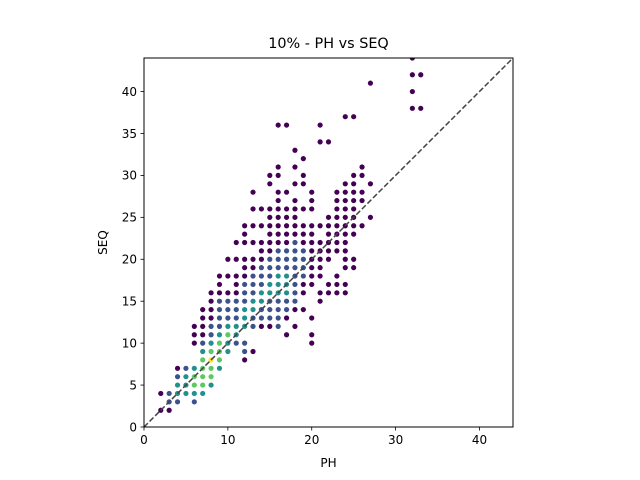  Describe the element at coordinates (479, 440) in the screenshot. I see `x-tick-label: 40` at that location.